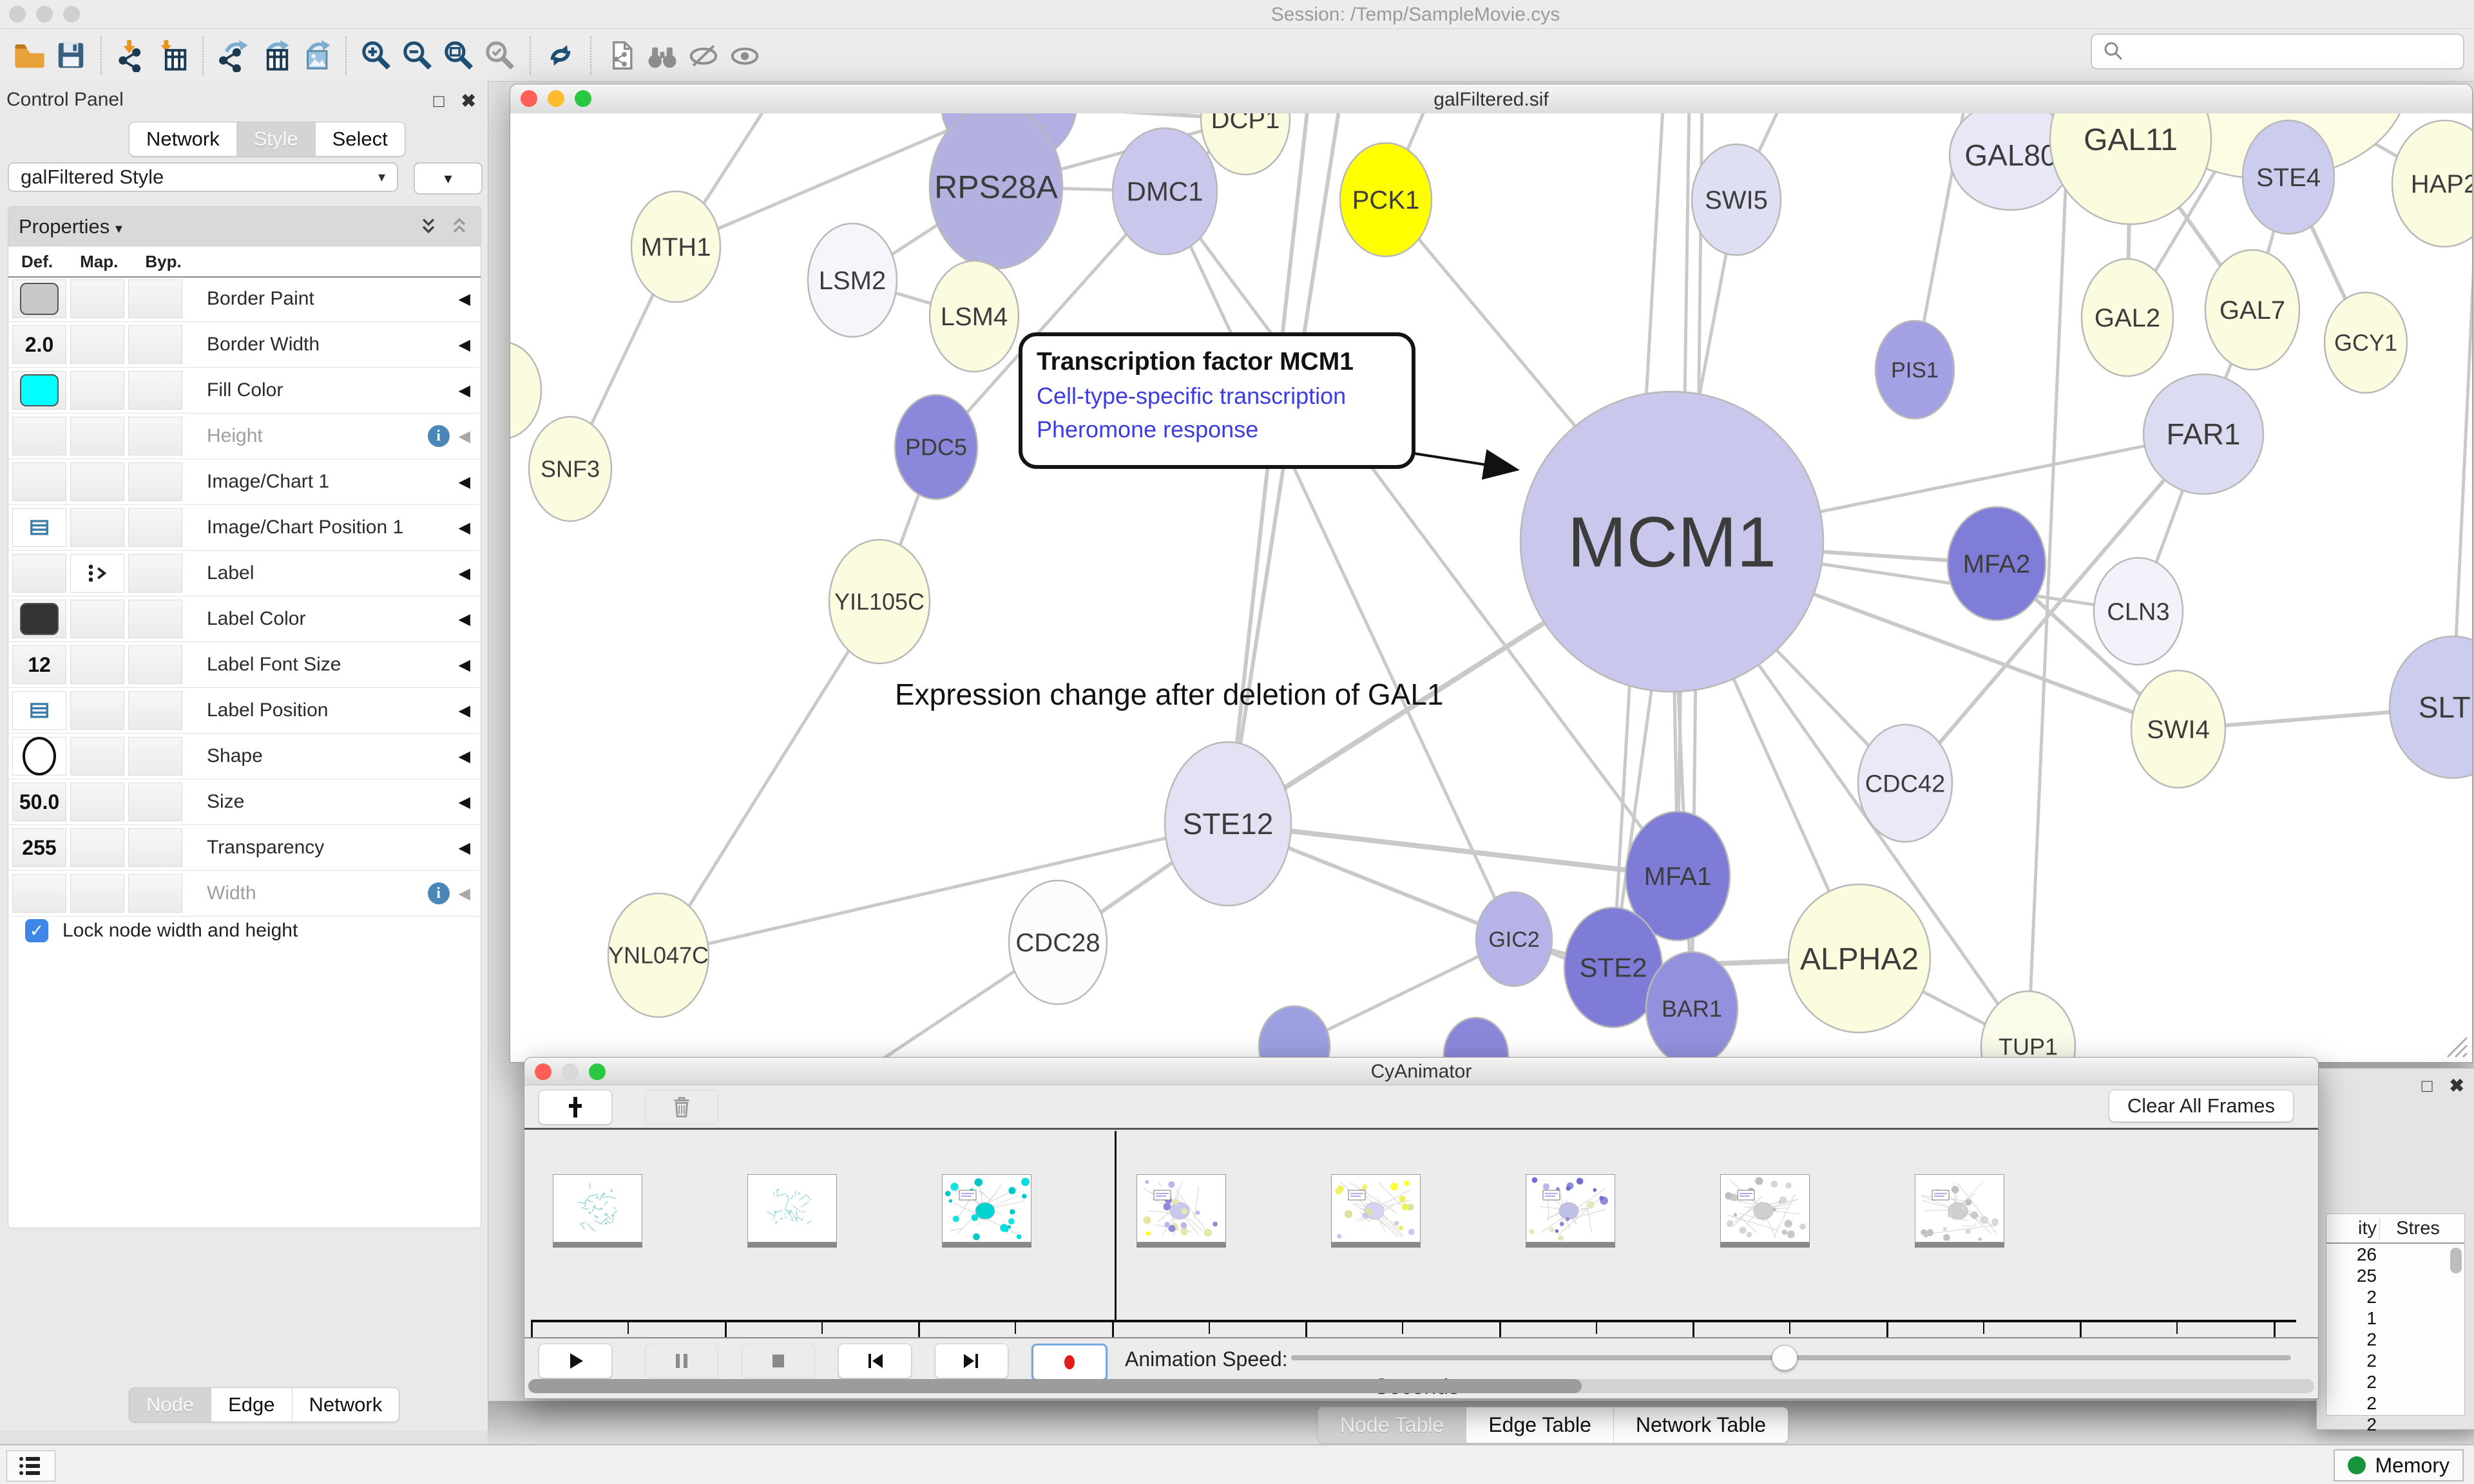  Describe the element at coordinates (2417, 1228) in the screenshot. I see `column-header: Stres` at that location.